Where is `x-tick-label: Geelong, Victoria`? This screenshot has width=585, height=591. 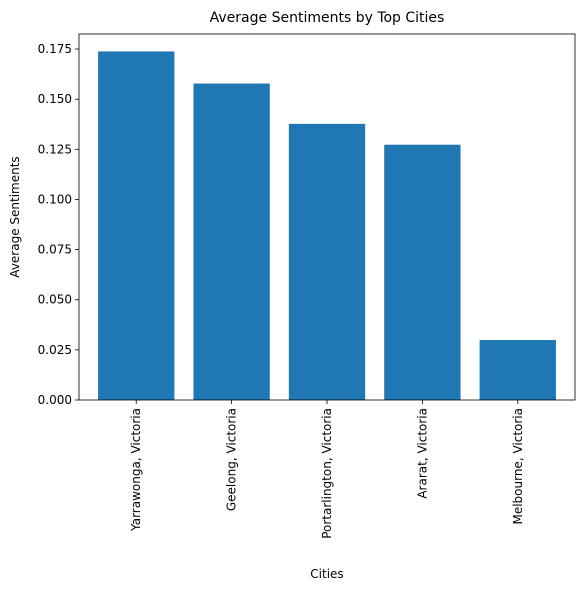 x-tick-label: Geelong, Victoria is located at coordinates (232, 459).